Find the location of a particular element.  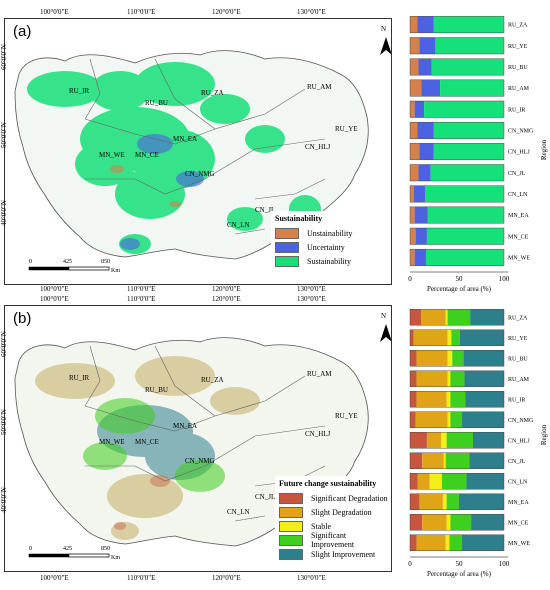

y-tick-label: RU_IR is located at coordinates (516, 110).